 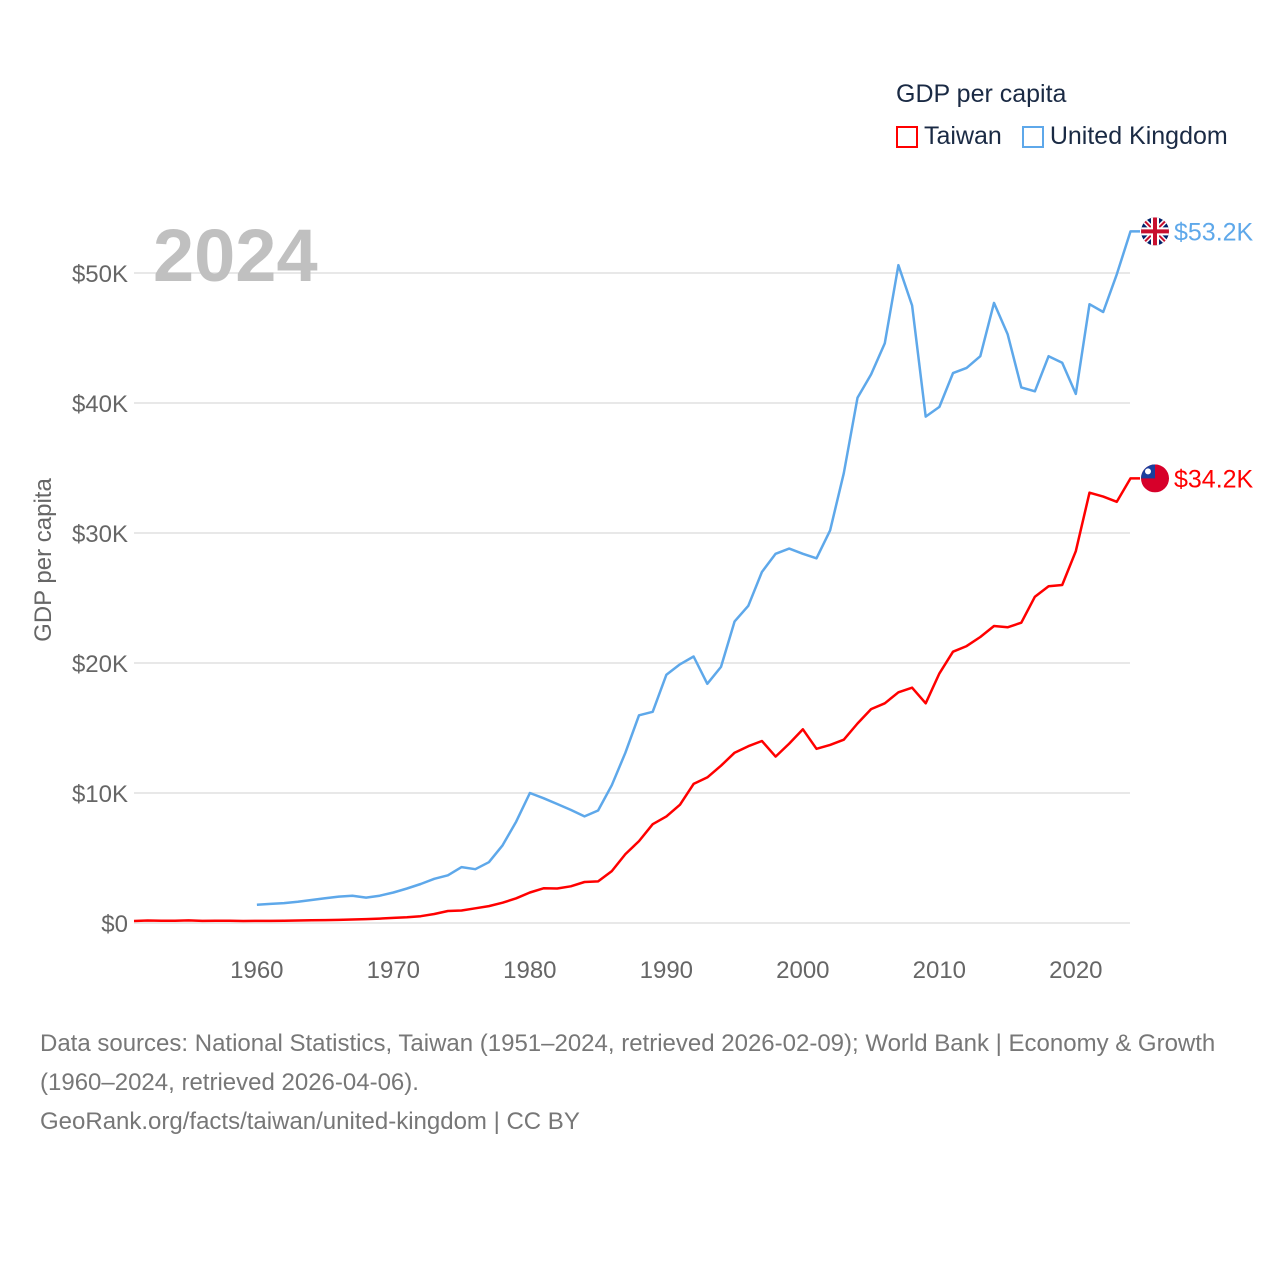 I want to click on year-label: 2024, so click(x=235, y=255).